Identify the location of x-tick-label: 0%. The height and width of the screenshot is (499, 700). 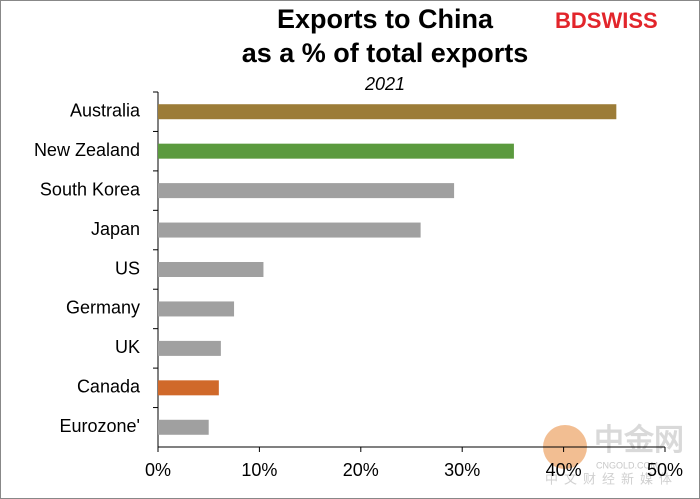
(158, 470).